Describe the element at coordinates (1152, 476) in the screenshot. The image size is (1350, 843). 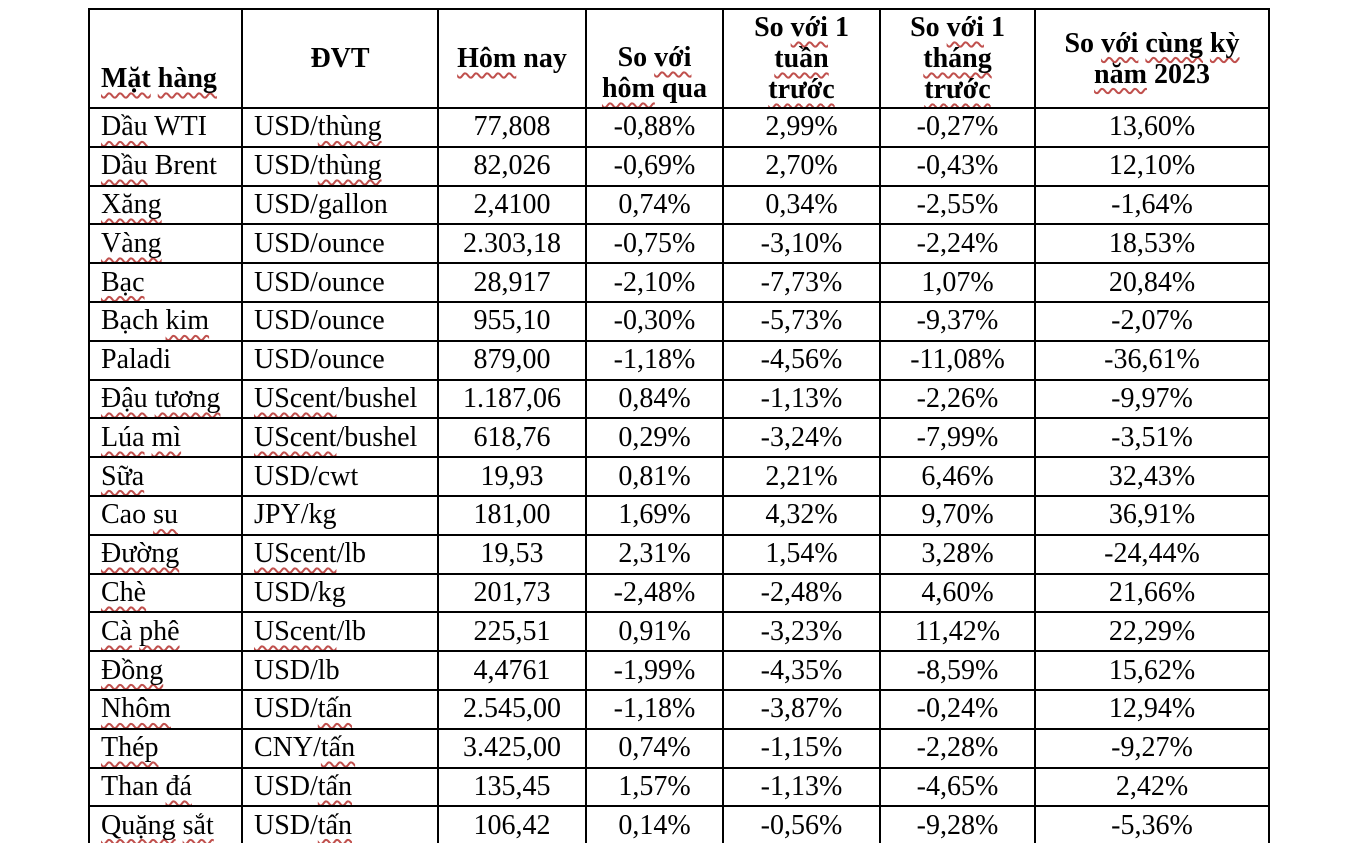
I see `cell-vs-year-2023: 32,43%` at that location.